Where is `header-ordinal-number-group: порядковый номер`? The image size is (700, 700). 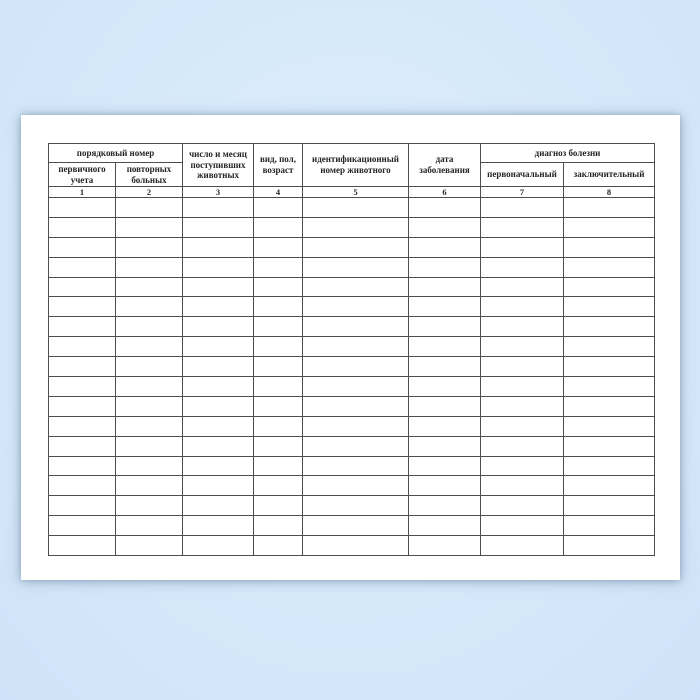 header-ordinal-number-group: порядковый номер is located at coordinates (115, 153).